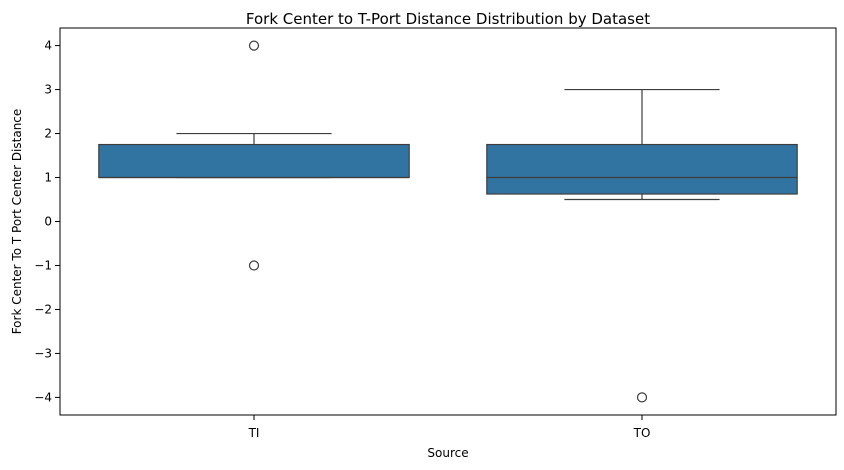 The height and width of the screenshot is (470, 844). I want to click on y-axis-label: Fork Center To T Port Center Distance, so click(17, 222).